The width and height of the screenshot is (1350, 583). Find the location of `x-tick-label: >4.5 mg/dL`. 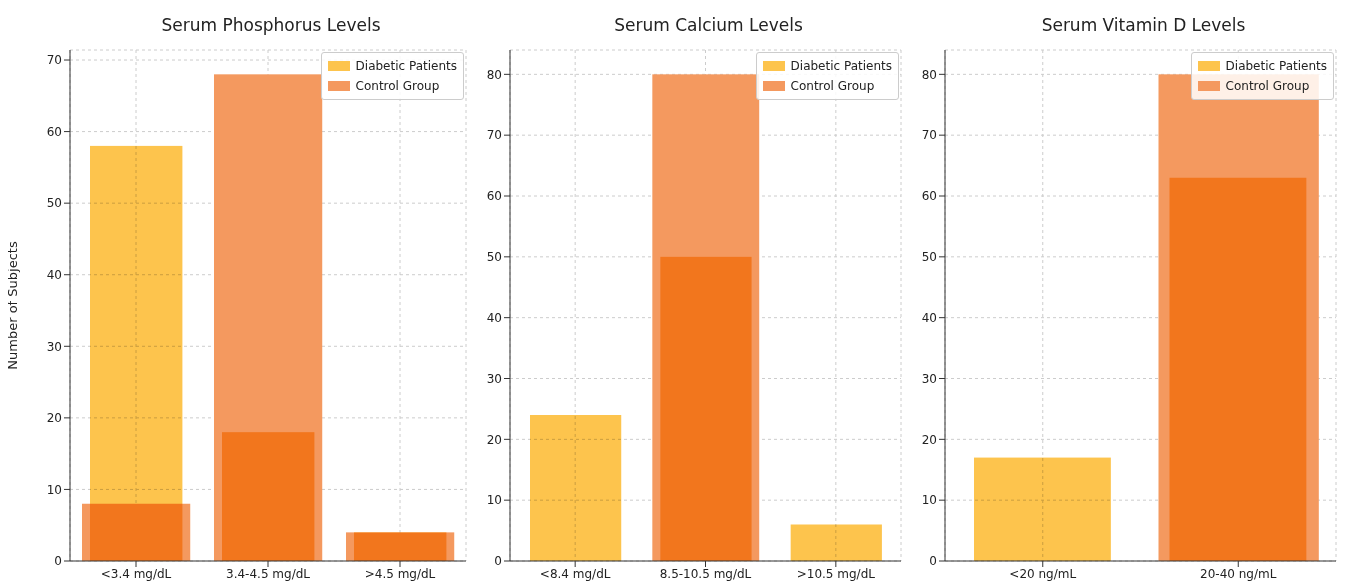

x-tick-label: >4.5 mg/dL is located at coordinates (400, 573).